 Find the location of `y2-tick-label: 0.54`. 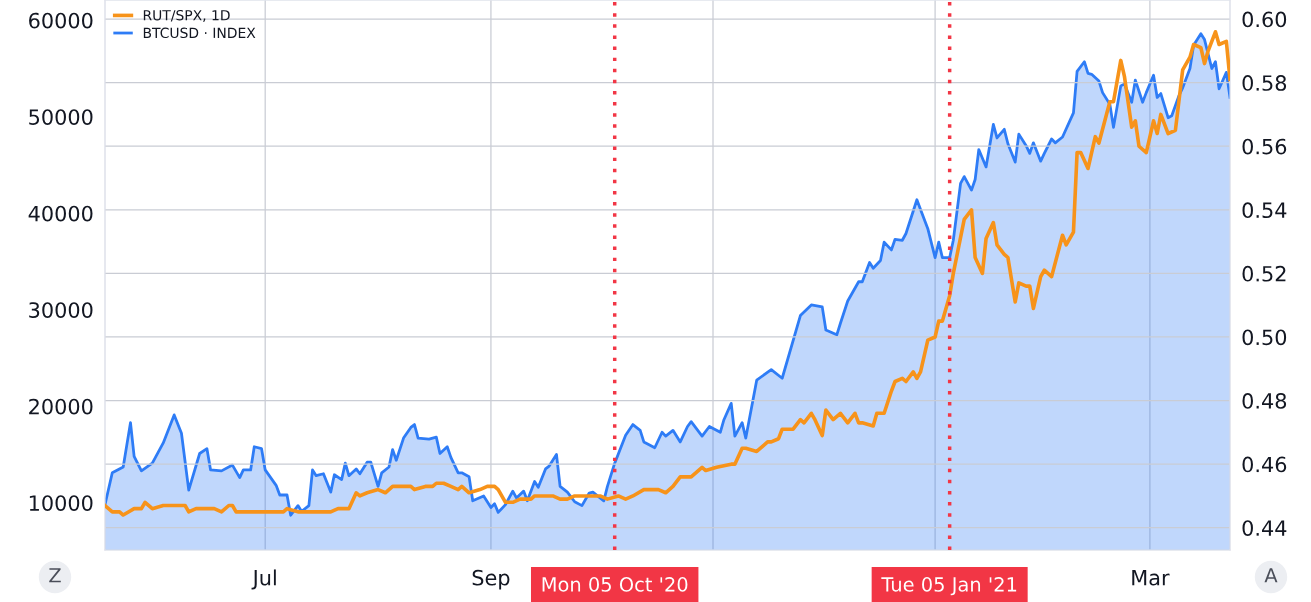

y2-tick-label: 0.54 is located at coordinates (1264, 210).